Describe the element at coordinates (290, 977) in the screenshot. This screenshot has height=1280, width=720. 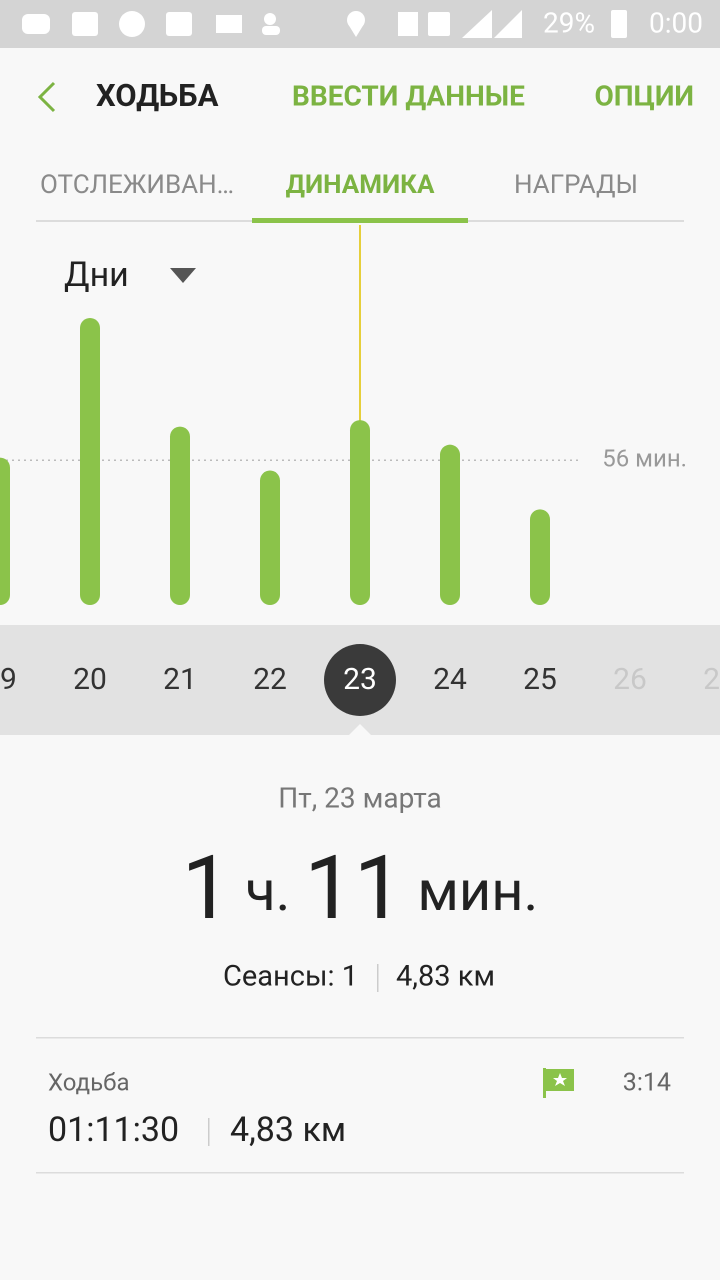
I see `sessions: Сеансы: 1` at that location.